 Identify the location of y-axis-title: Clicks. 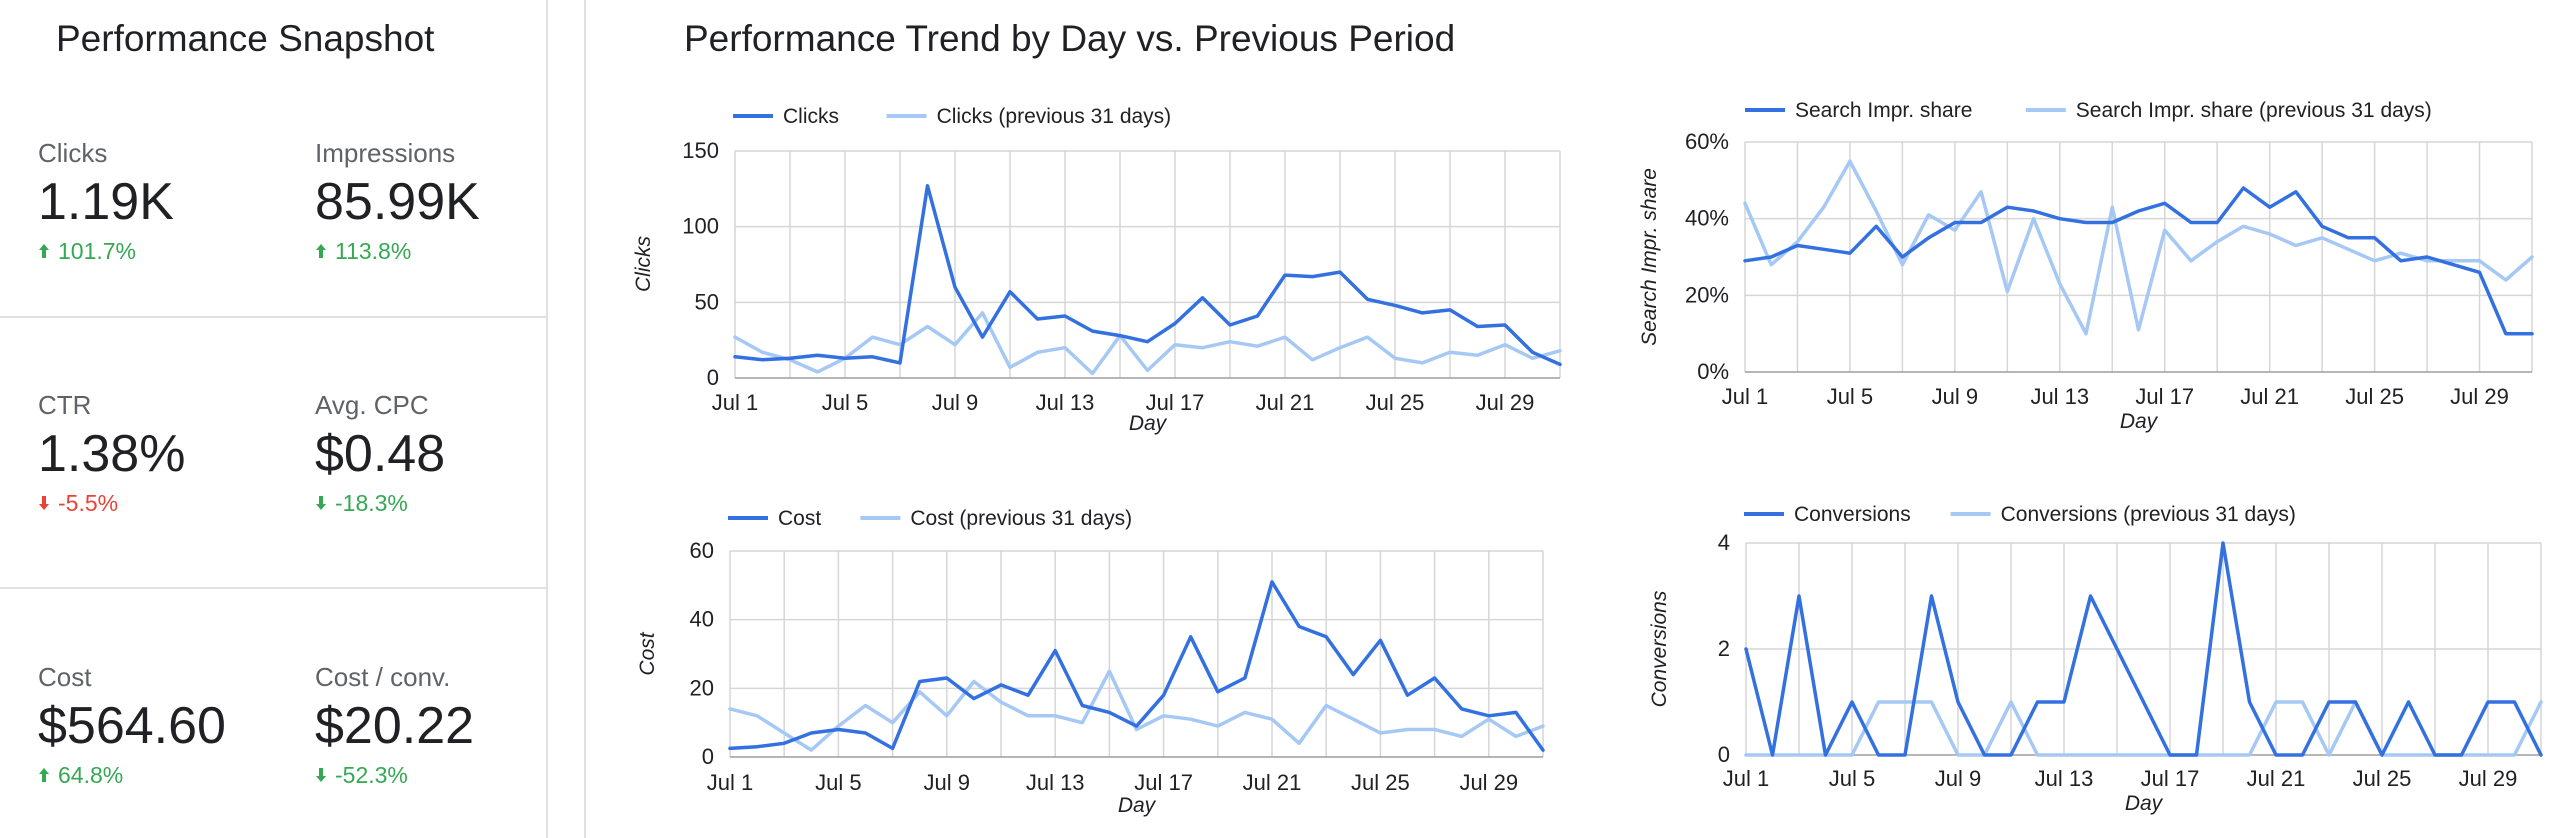
(643, 264).